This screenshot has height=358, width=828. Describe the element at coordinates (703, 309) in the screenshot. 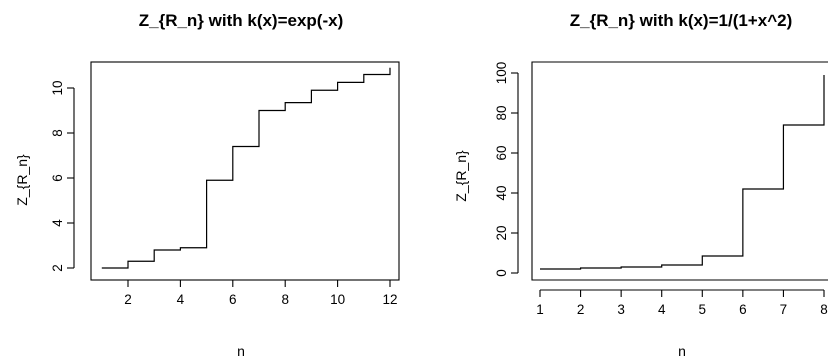

I see `panel-2-x-tick-label: 5` at that location.